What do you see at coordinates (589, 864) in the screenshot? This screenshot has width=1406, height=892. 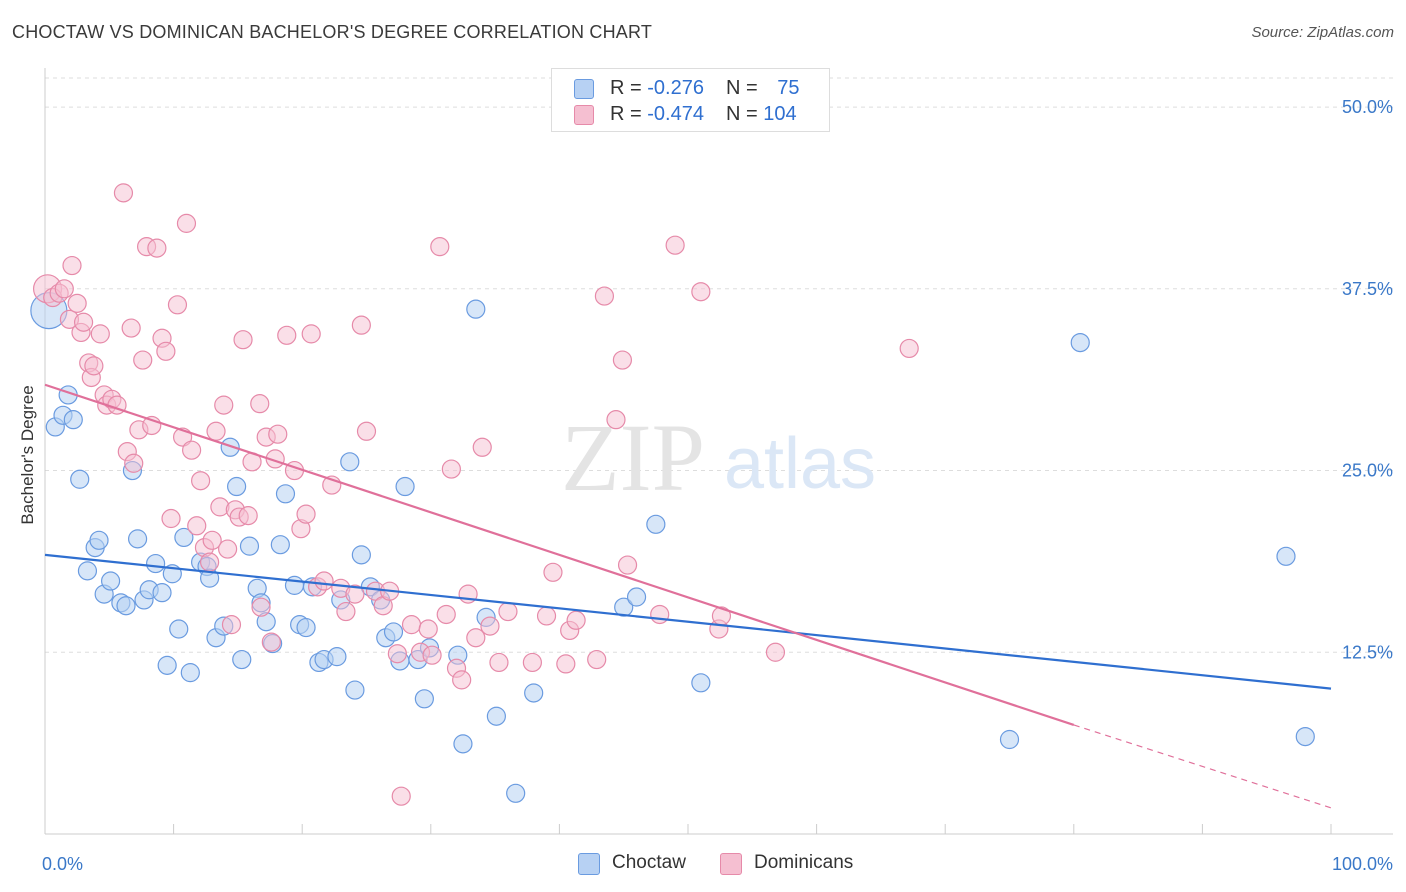 I see `bottom-swatch-choctaw` at bounding box center [589, 864].